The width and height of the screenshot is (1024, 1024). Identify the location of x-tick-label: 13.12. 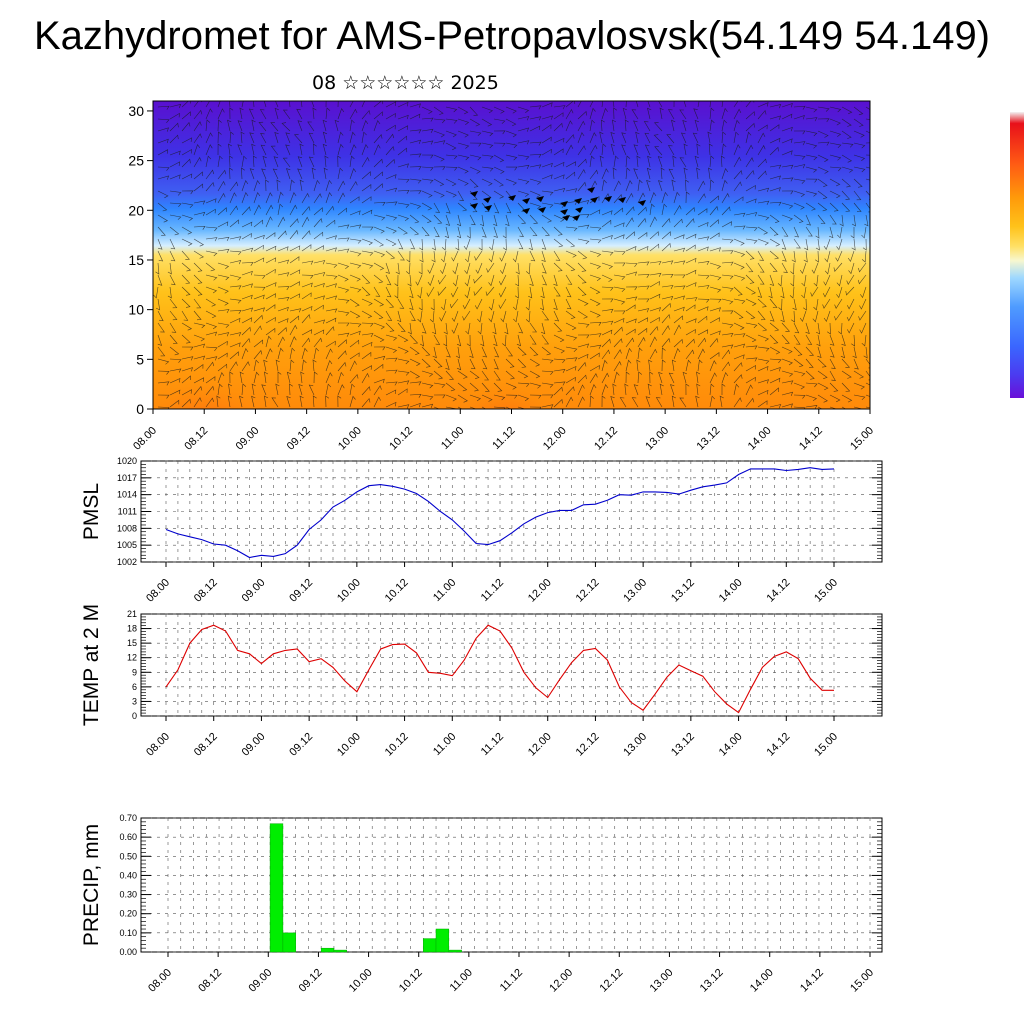
(712, 981).